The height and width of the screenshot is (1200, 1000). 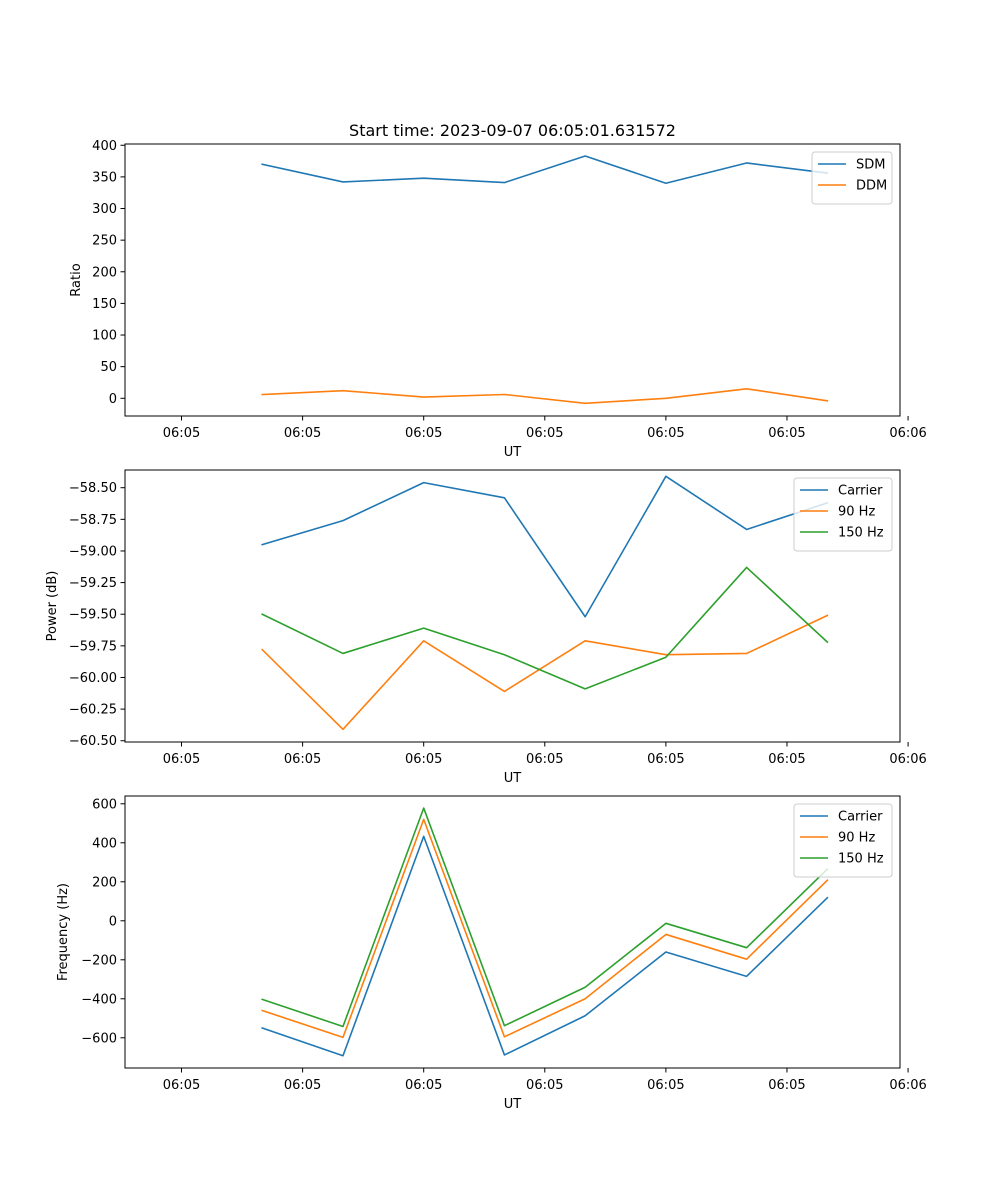 What do you see at coordinates (104, 336) in the screenshot?
I see `y-tick-label: 100` at bounding box center [104, 336].